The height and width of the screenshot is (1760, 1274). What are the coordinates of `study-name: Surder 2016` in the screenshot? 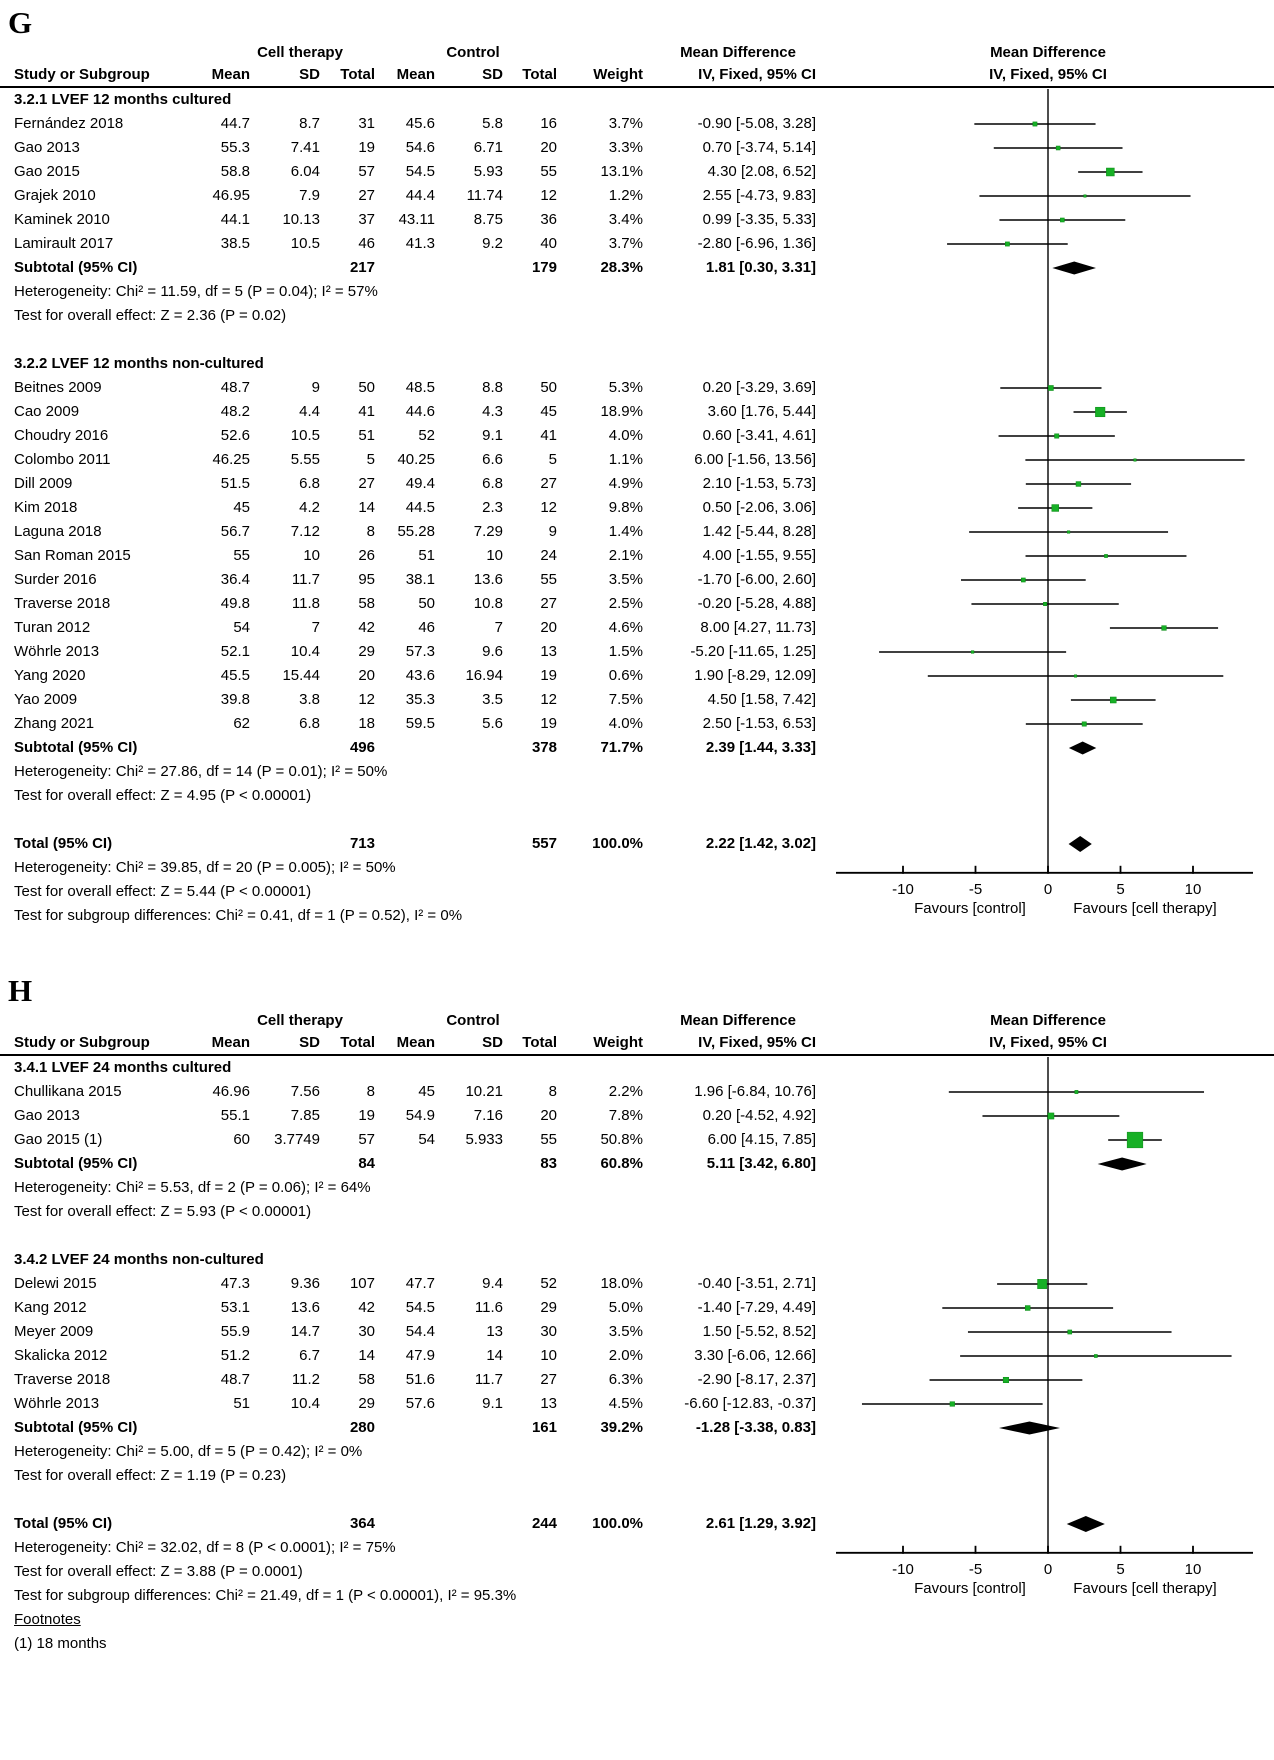 It's located at (55, 579).